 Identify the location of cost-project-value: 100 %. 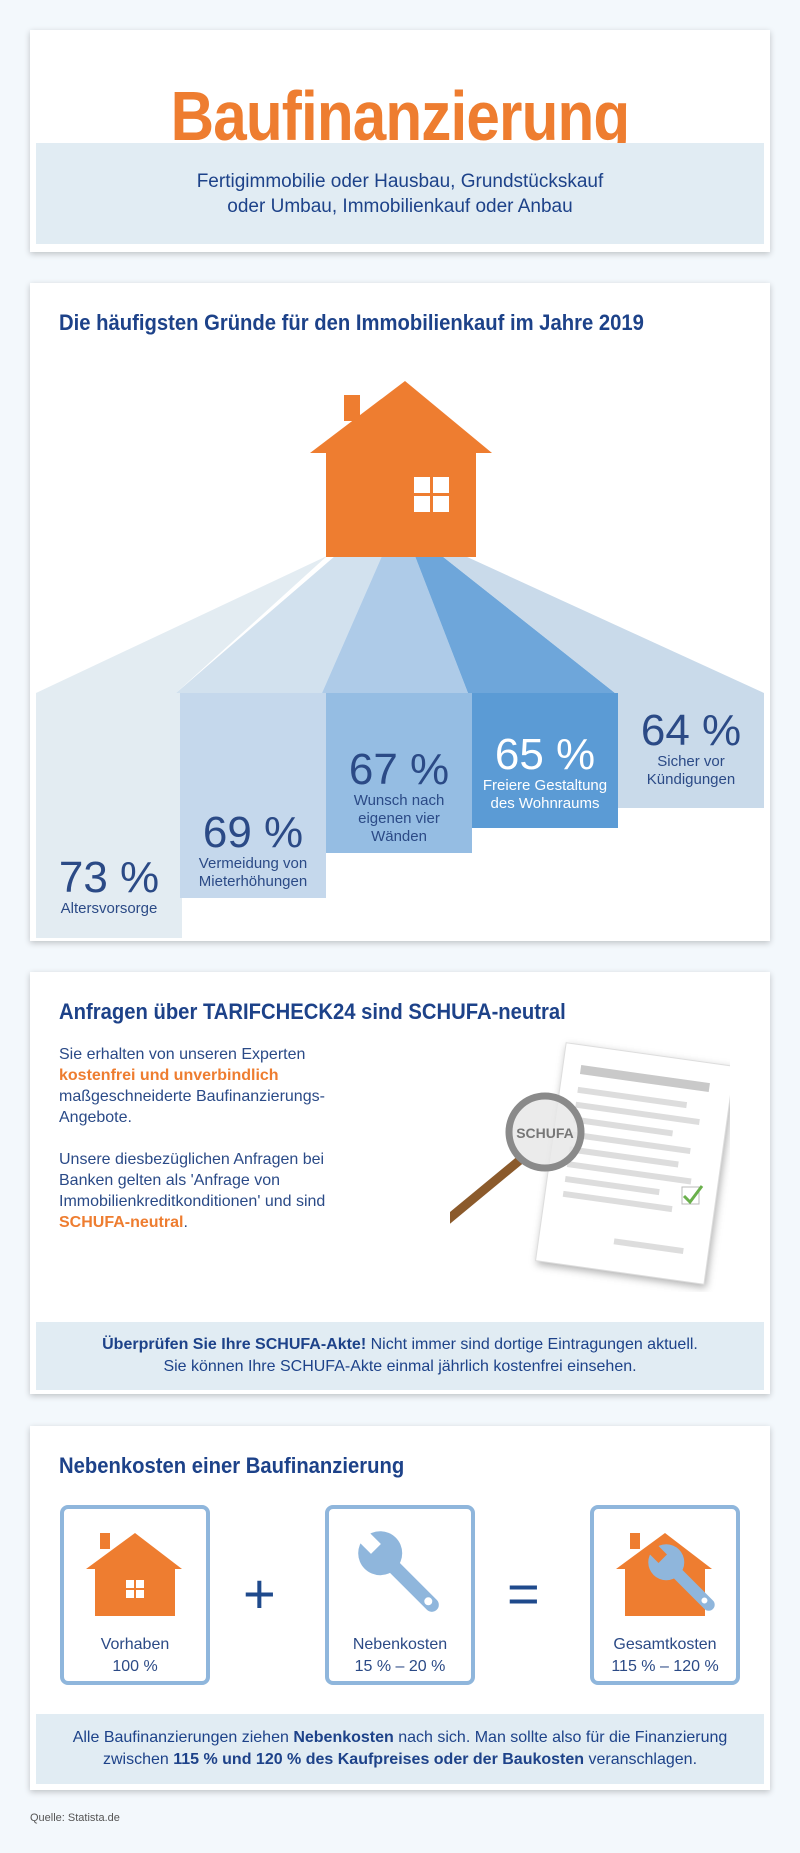
(135, 1666).